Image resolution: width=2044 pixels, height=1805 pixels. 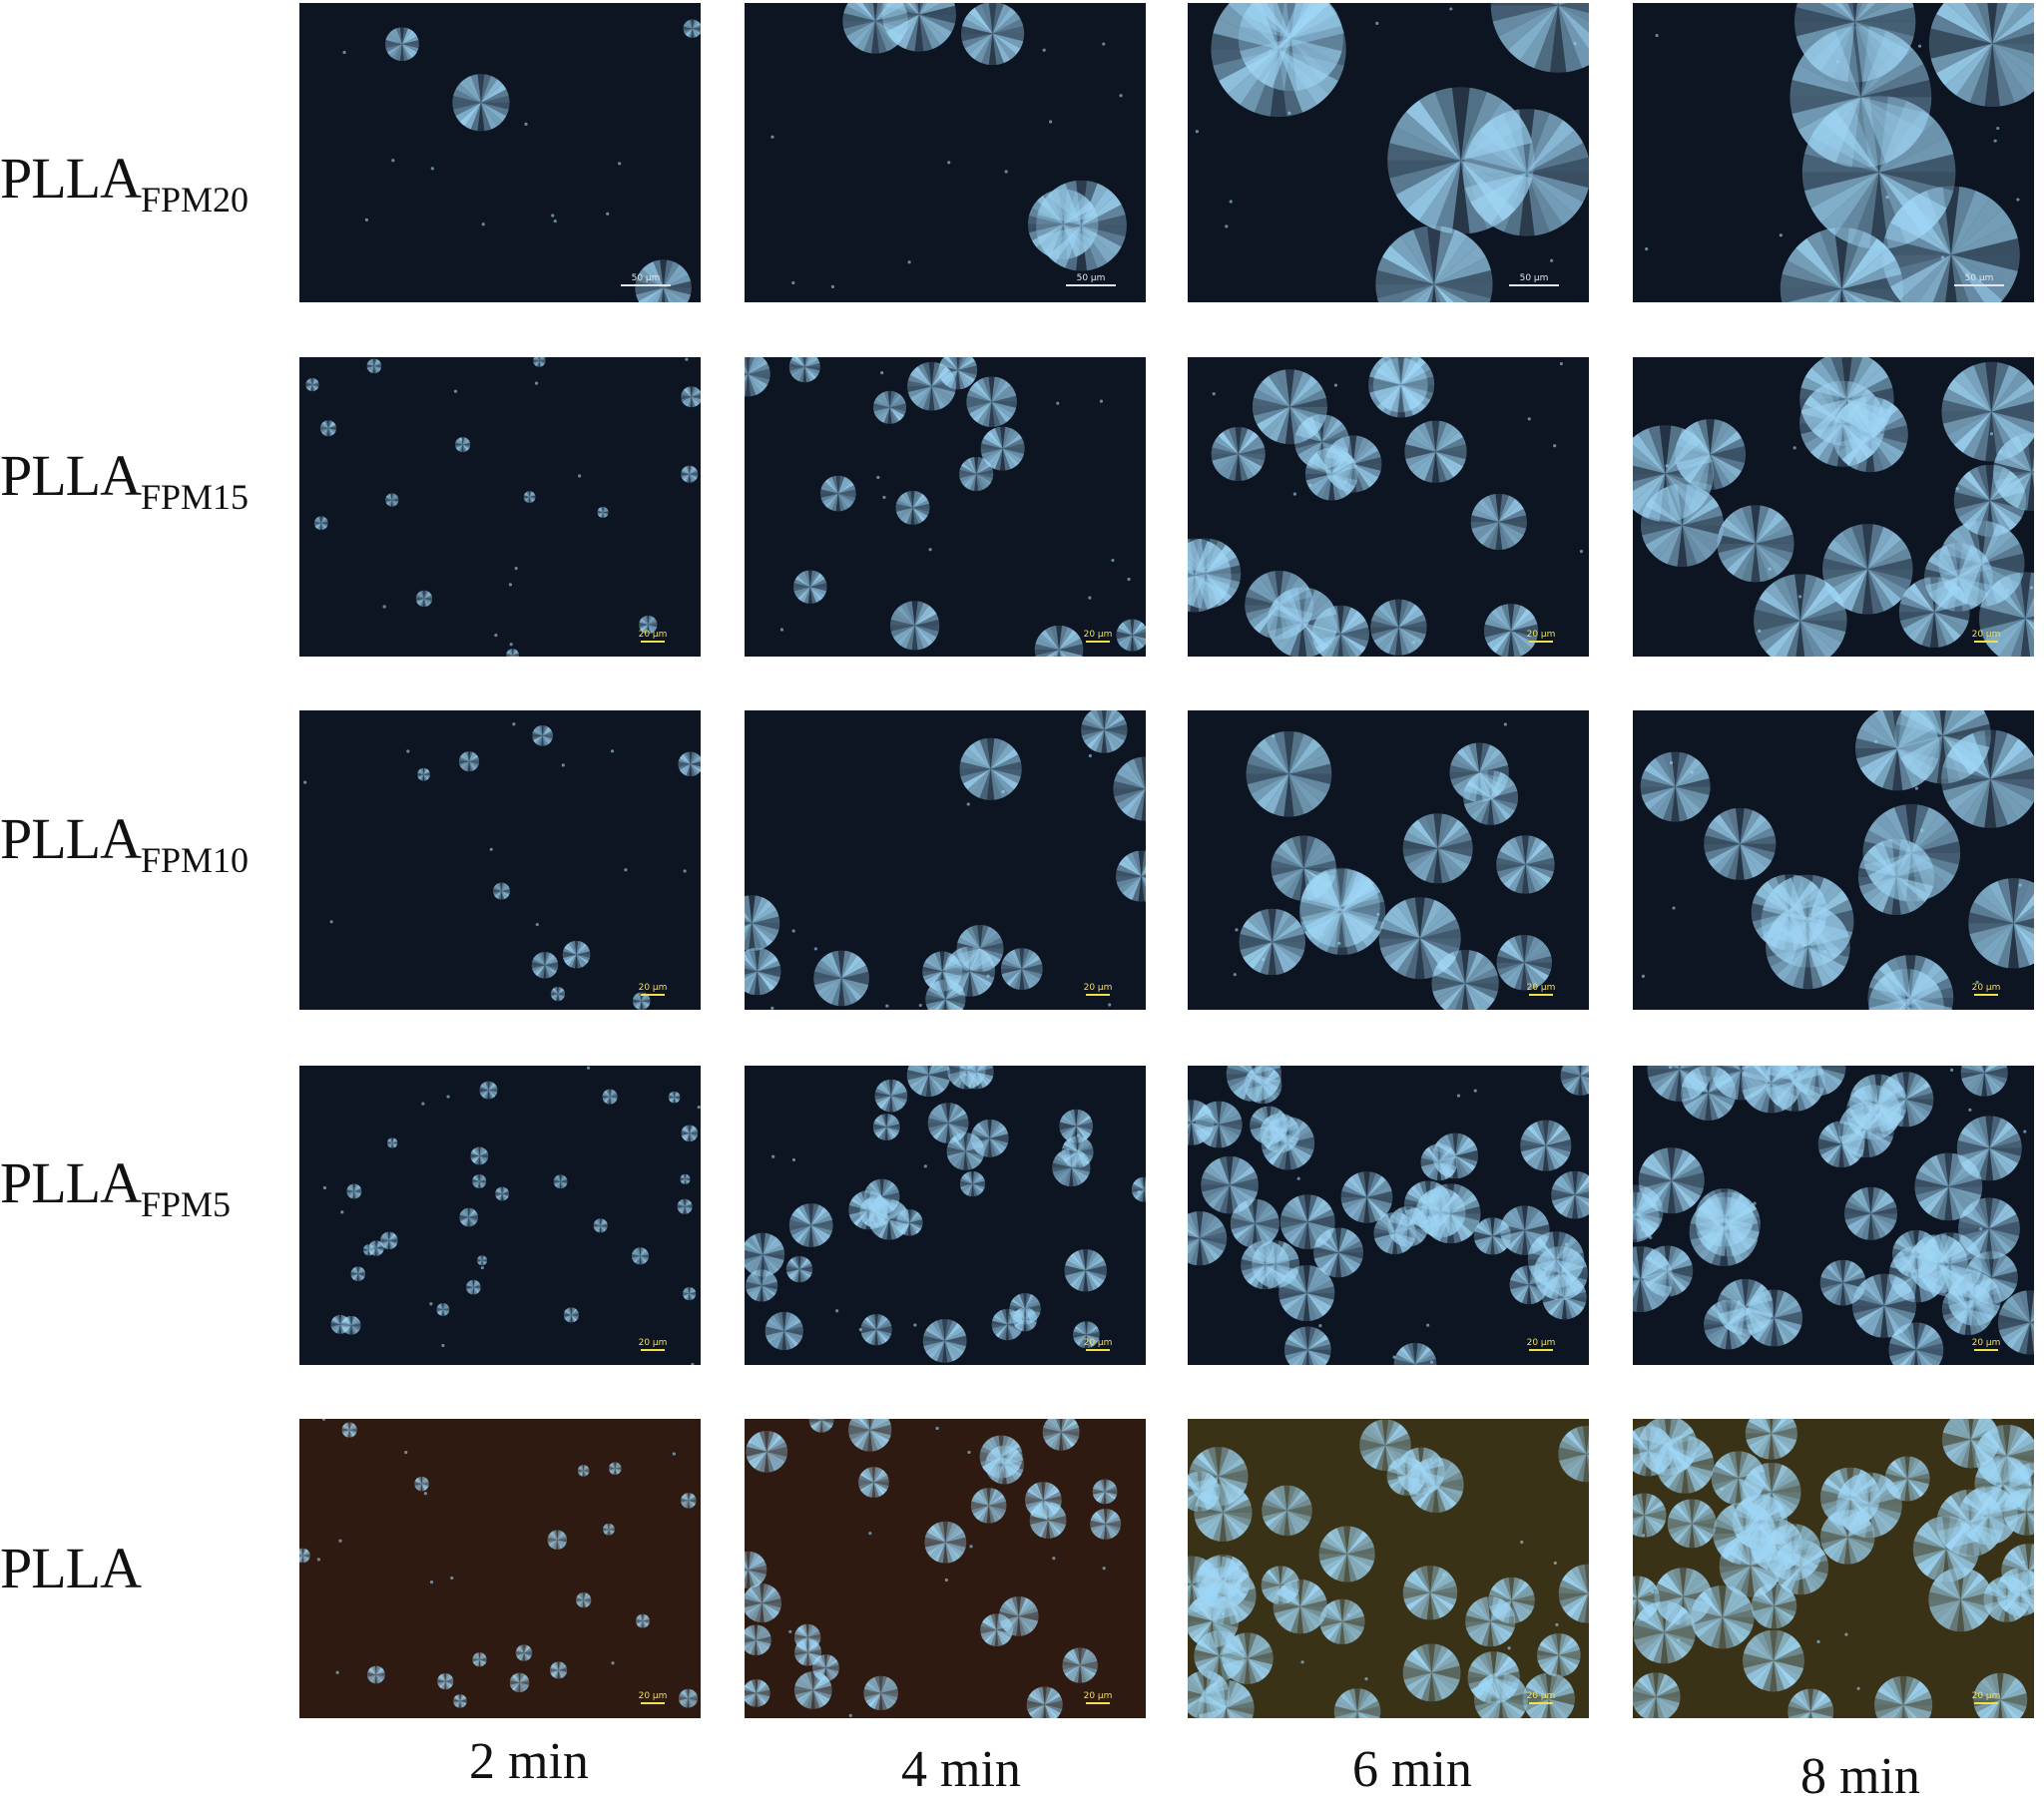 I want to click on row-label-fpm20: PLLAFPM20, so click(x=144, y=184).